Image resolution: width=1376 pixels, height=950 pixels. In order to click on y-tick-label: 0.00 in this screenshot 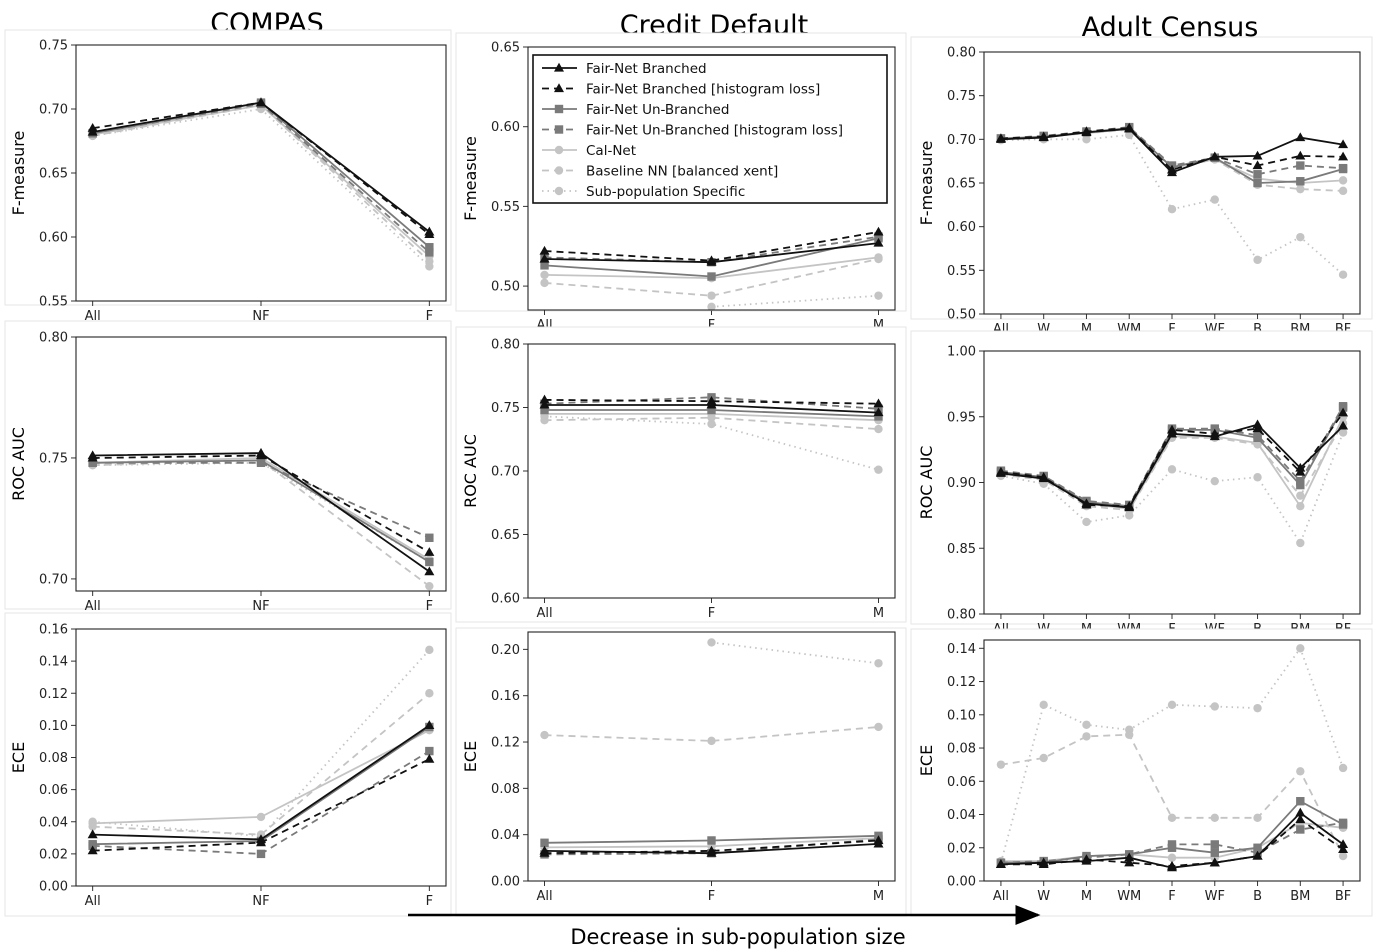, I will do `click(505, 882)`.